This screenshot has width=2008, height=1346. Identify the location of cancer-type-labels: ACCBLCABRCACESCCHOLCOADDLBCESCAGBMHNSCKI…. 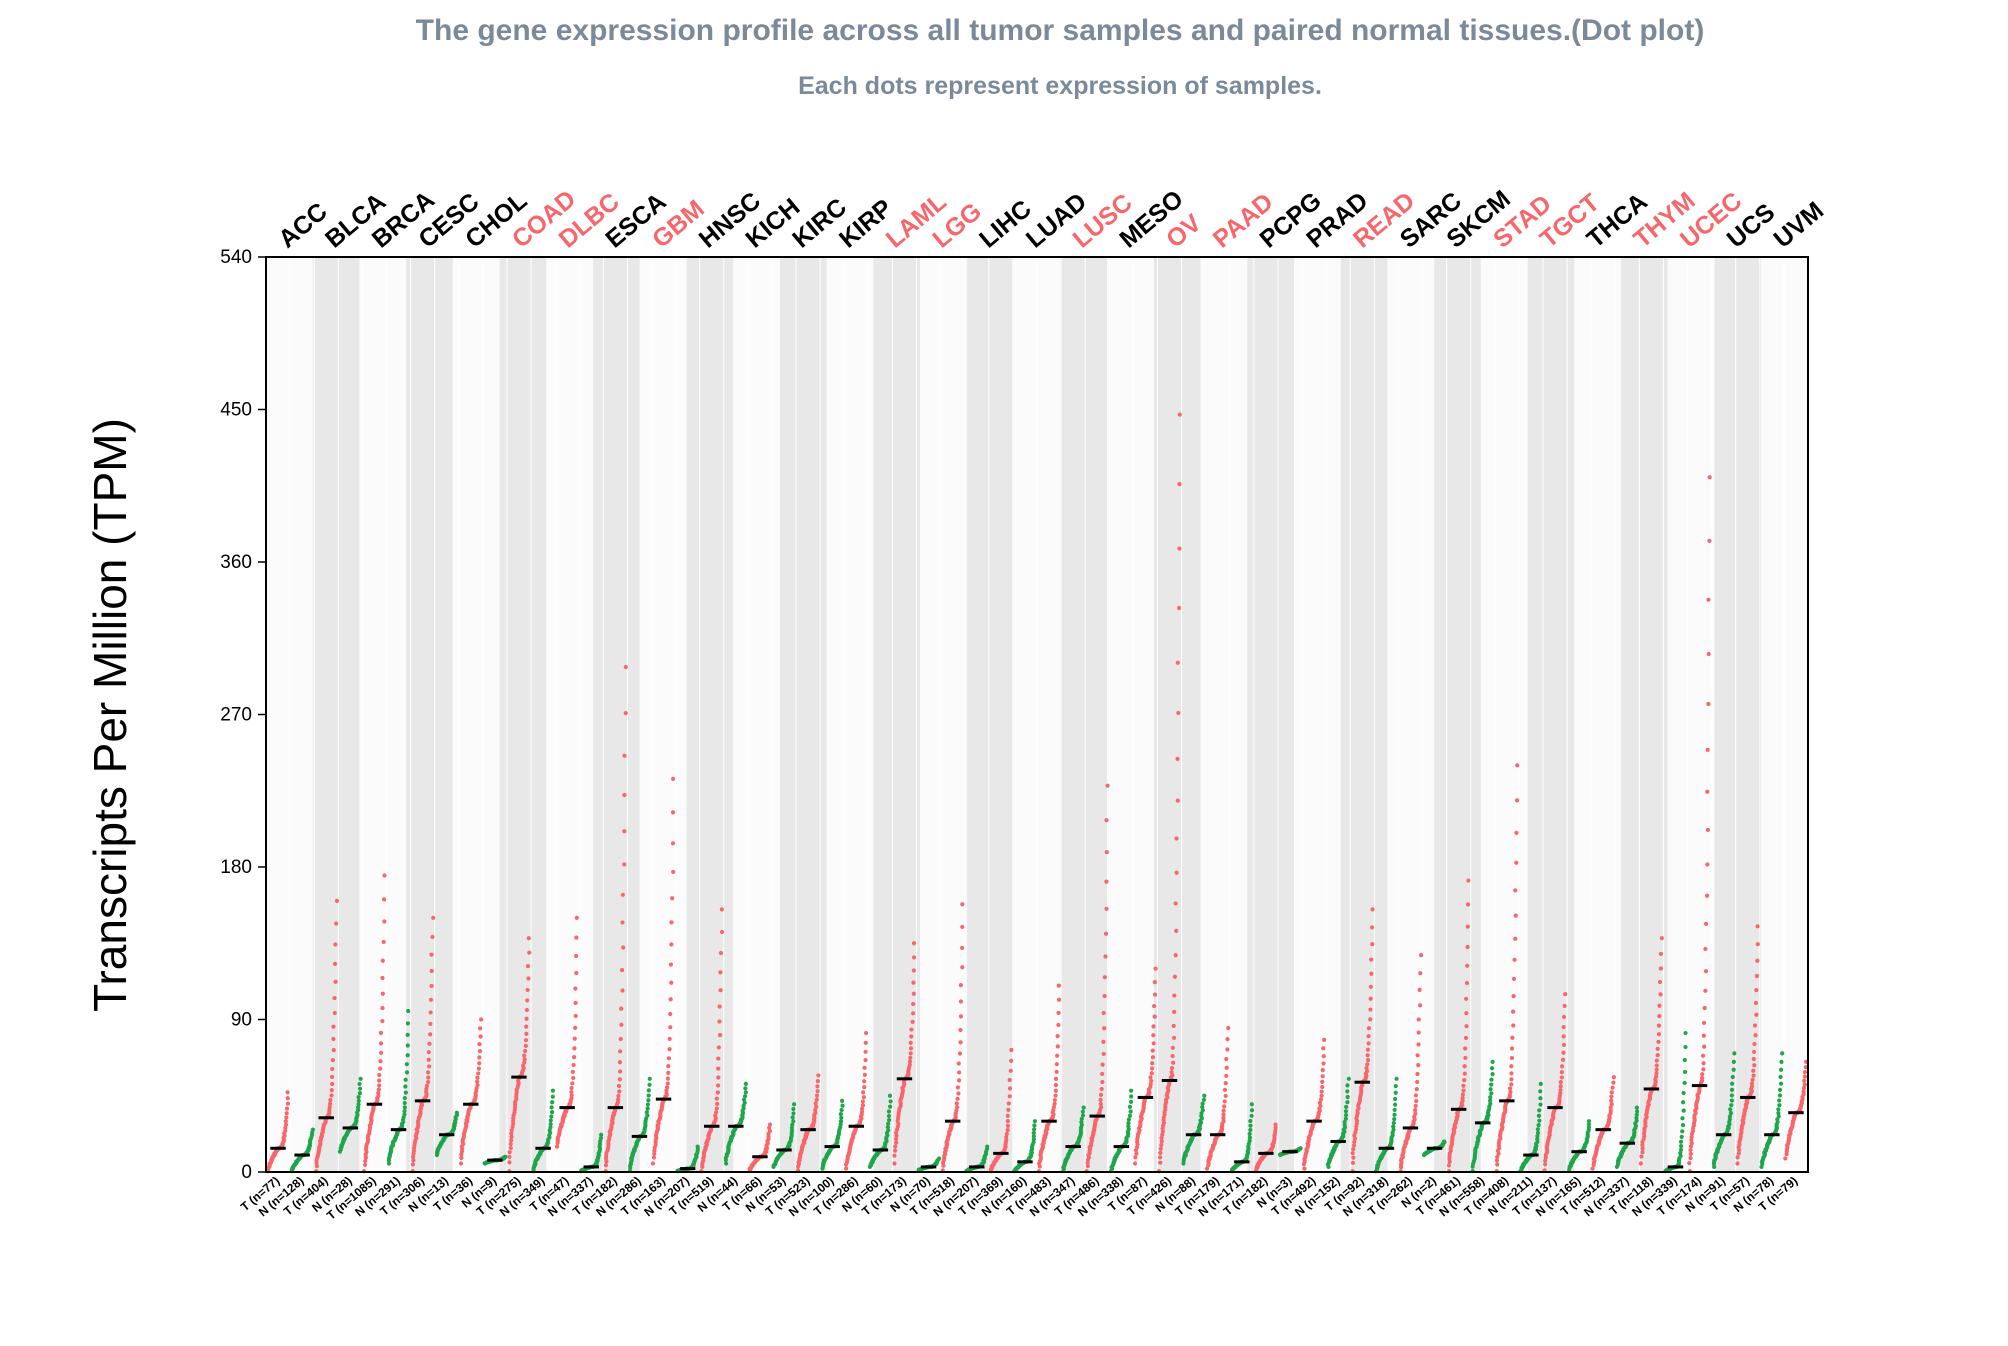
(1051, 219).